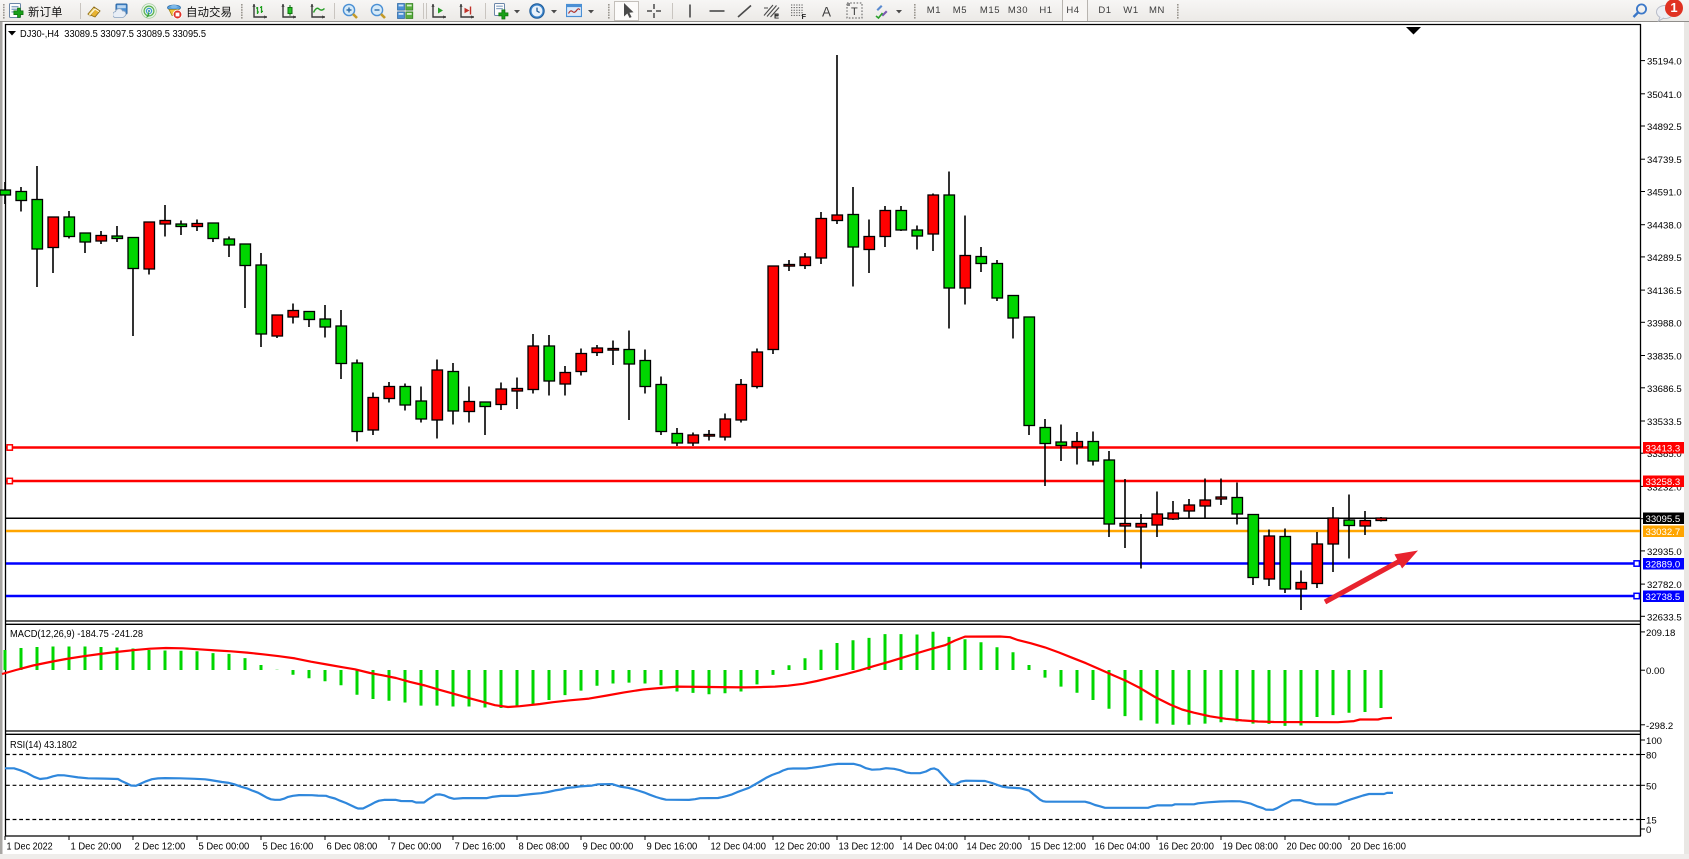  Describe the element at coordinates (1664, 95) in the screenshot. I see `svg-text: 35041.0` at that location.